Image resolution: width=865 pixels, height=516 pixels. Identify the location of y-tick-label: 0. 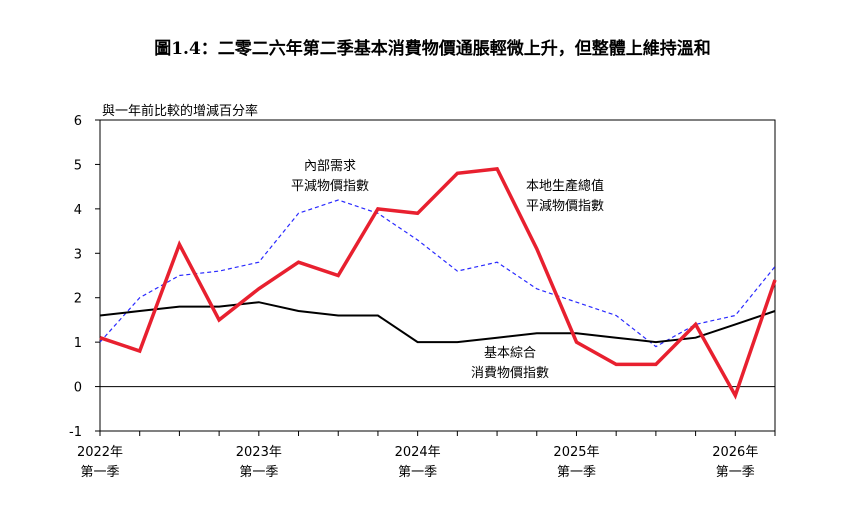
(78, 388).